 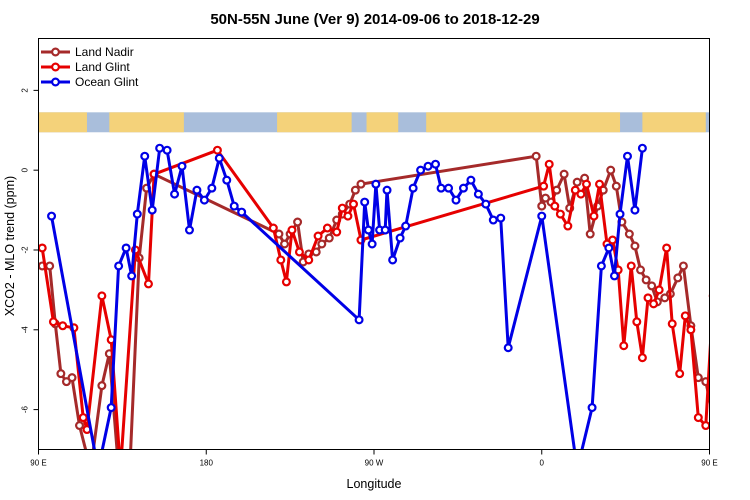 I want to click on y-tick-label: -4, so click(x=25, y=330).